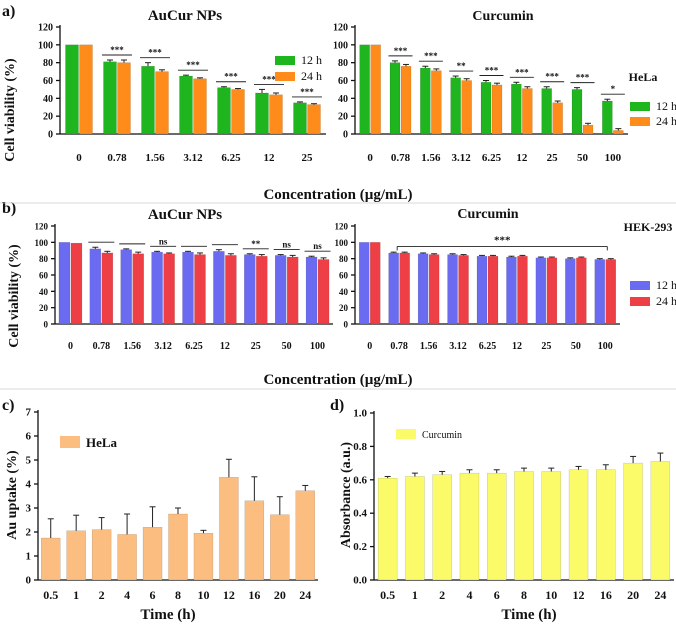  What do you see at coordinates (360, 547) in the screenshot?
I see `y-tick-label: 0.2` at bounding box center [360, 547].